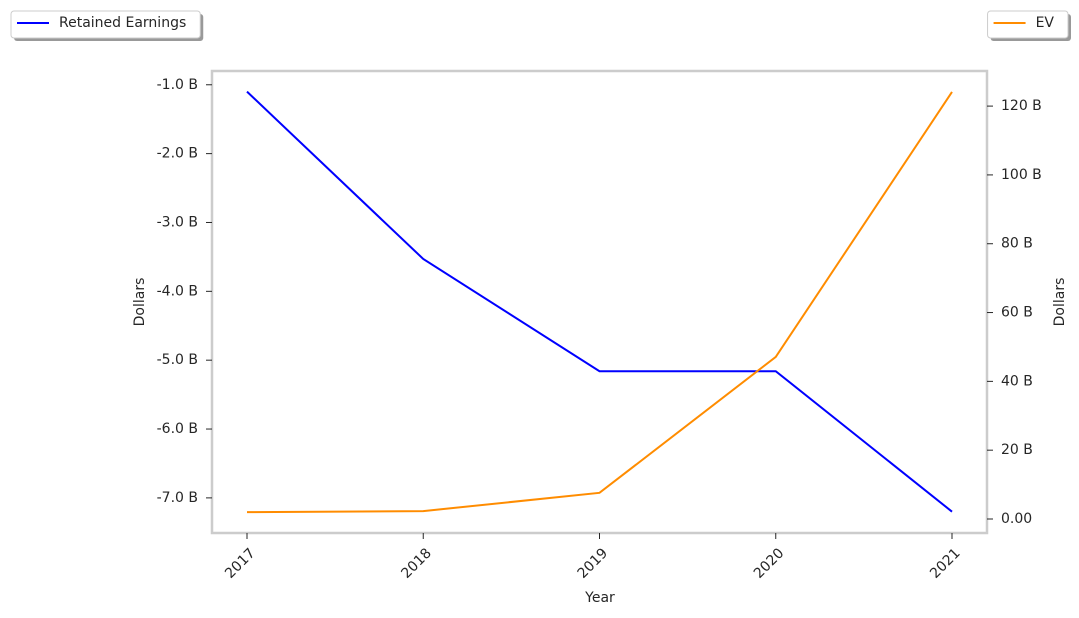 This screenshot has height=618, width=1079. What do you see at coordinates (177, 429) in the screenshot?
I see `y-tick-label: -6.0 B` at bounding box center [177, 429].